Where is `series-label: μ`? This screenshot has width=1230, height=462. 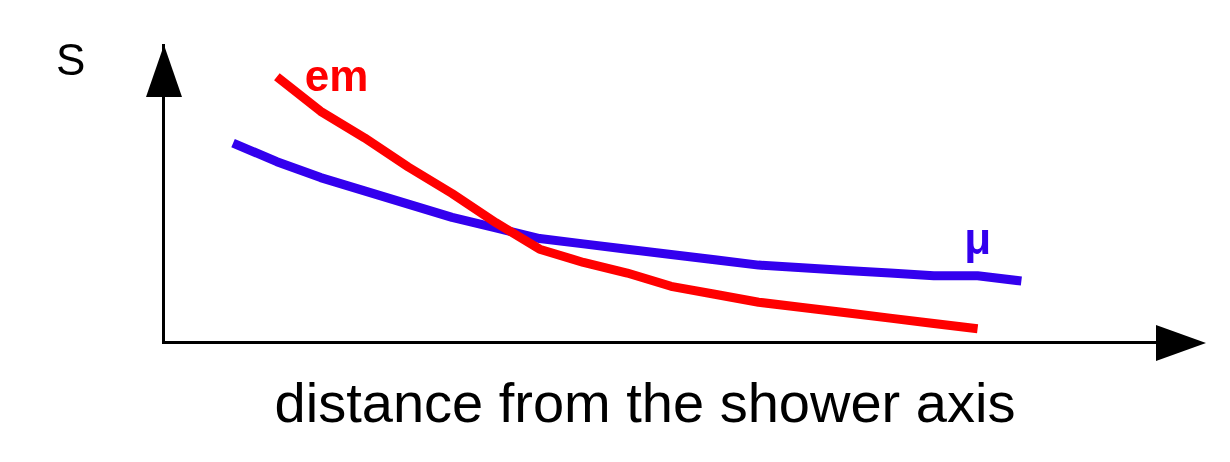
series-label: μ is located at coordinates (978, 238).